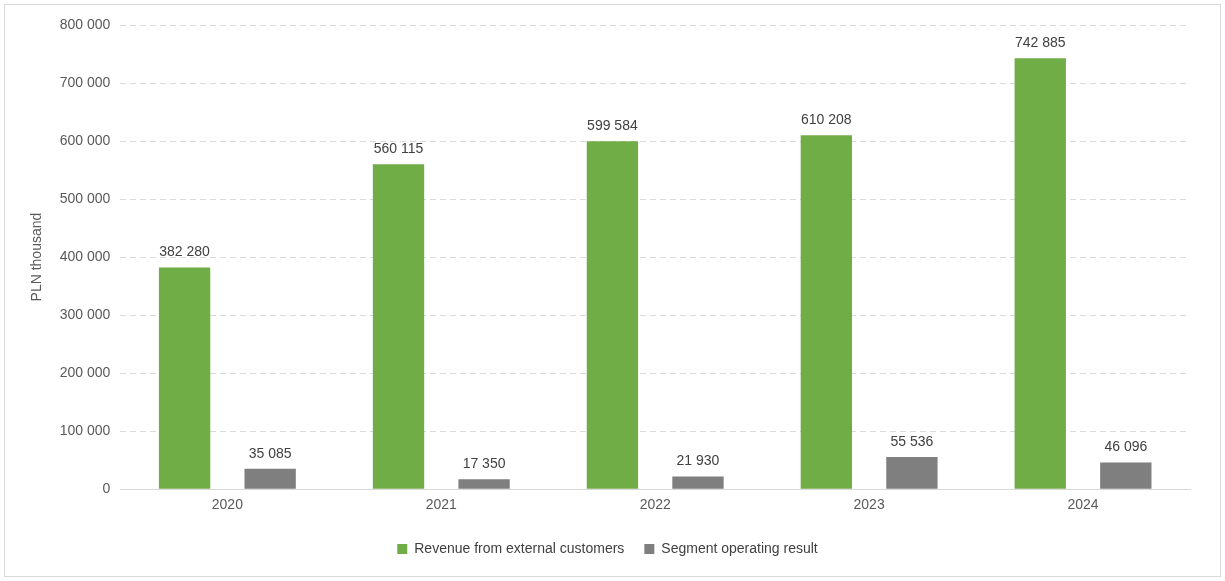 The width and height of the screenshot is (1225, 581). Describe the element at coordinates (85, 372) in the screenshot. I see `y-tick-label: 200 000` at that location.